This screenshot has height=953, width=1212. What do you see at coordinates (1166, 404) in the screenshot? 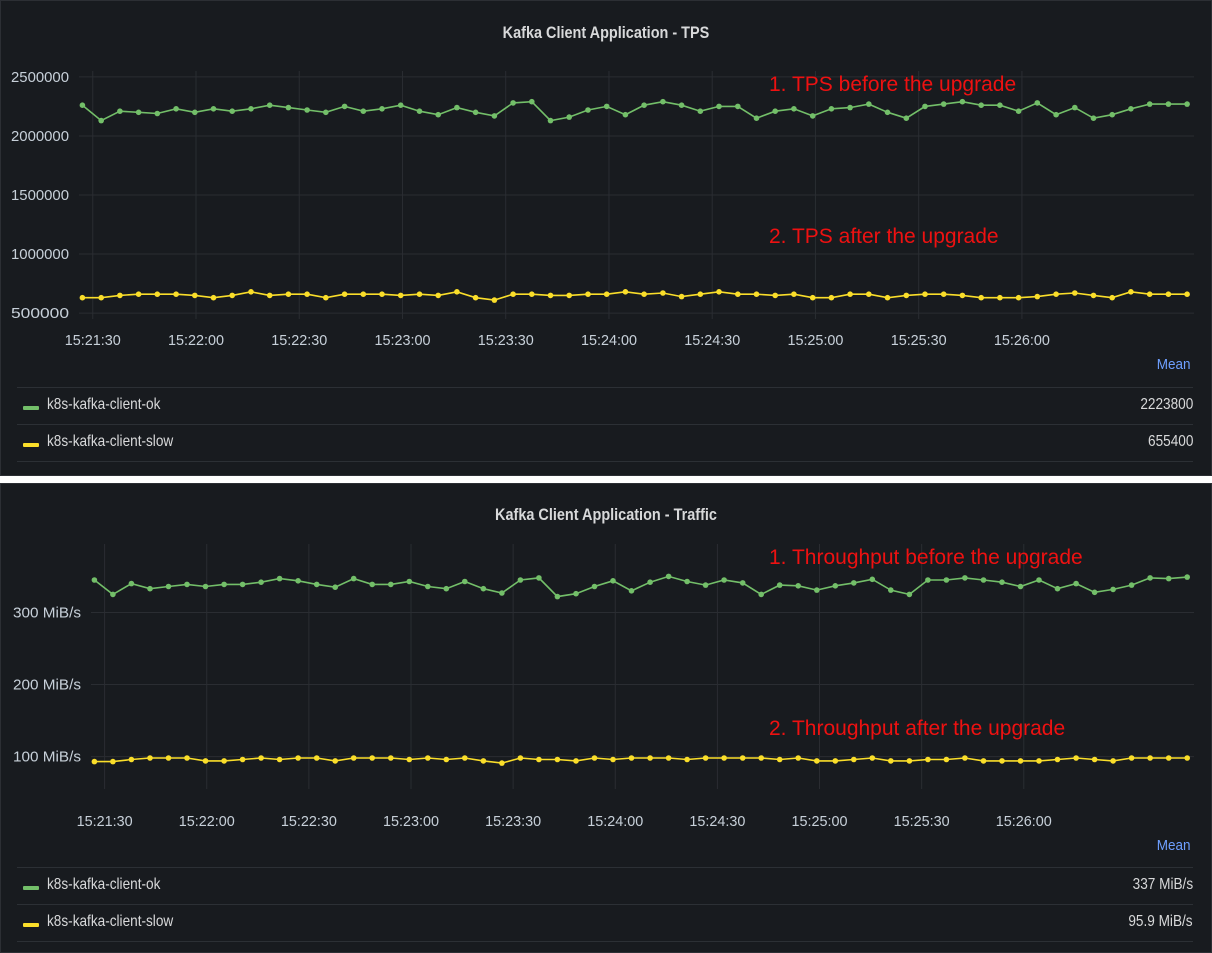
I see `legend-mean-value: 2223800` at bounding box center [1166, 404].